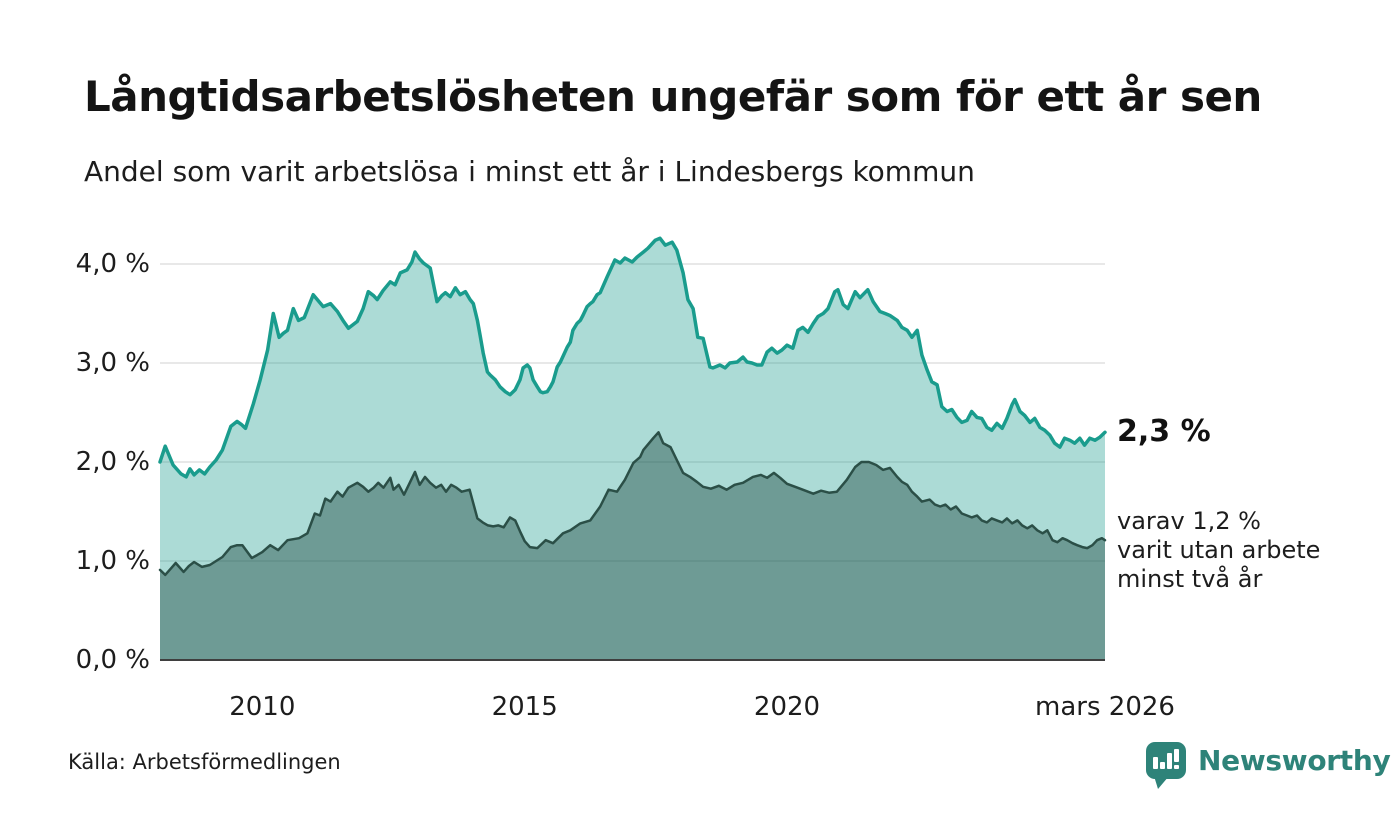 The image size is (1400, 840). I want to click on series-line-minst-tva-ar, so click(632, 504).